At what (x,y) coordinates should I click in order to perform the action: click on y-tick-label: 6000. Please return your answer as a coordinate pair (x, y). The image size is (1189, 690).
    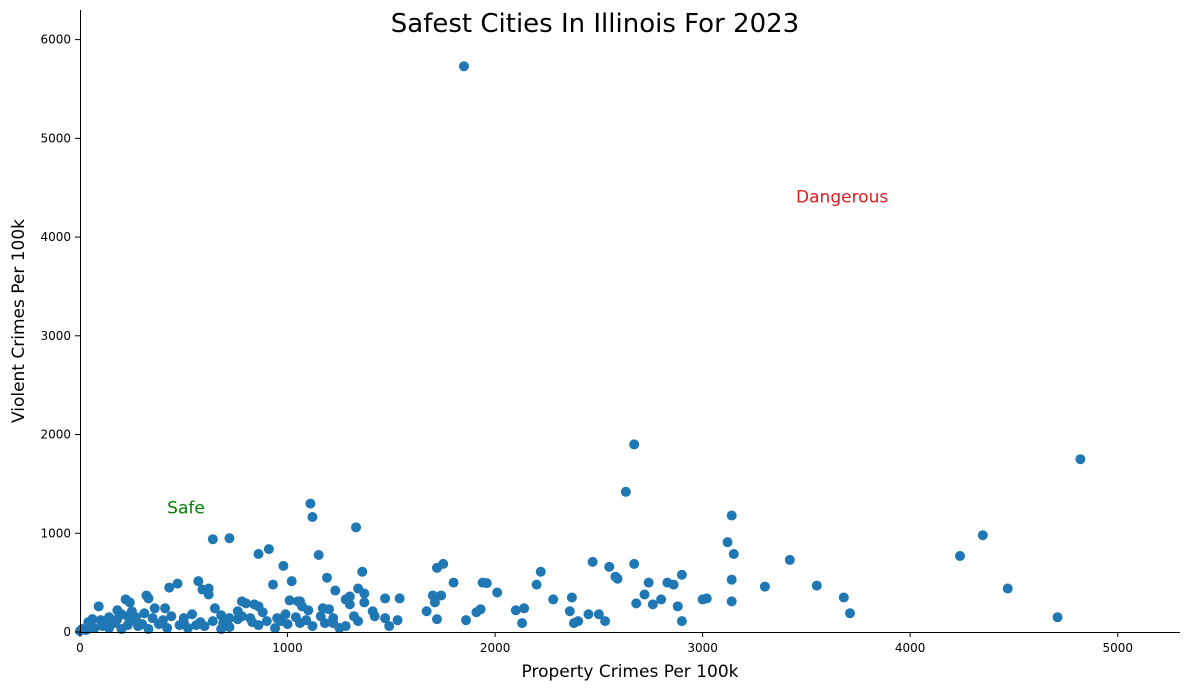
    Looking at the image, I should click on (55, 40).